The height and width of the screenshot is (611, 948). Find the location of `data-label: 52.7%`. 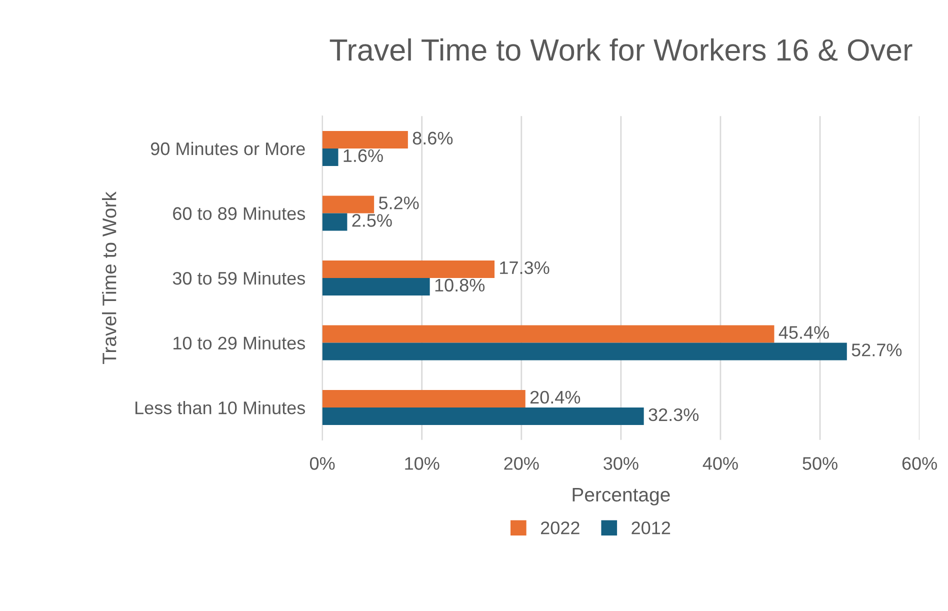

data-label: 52.7% is located at coordinates (877, 350).